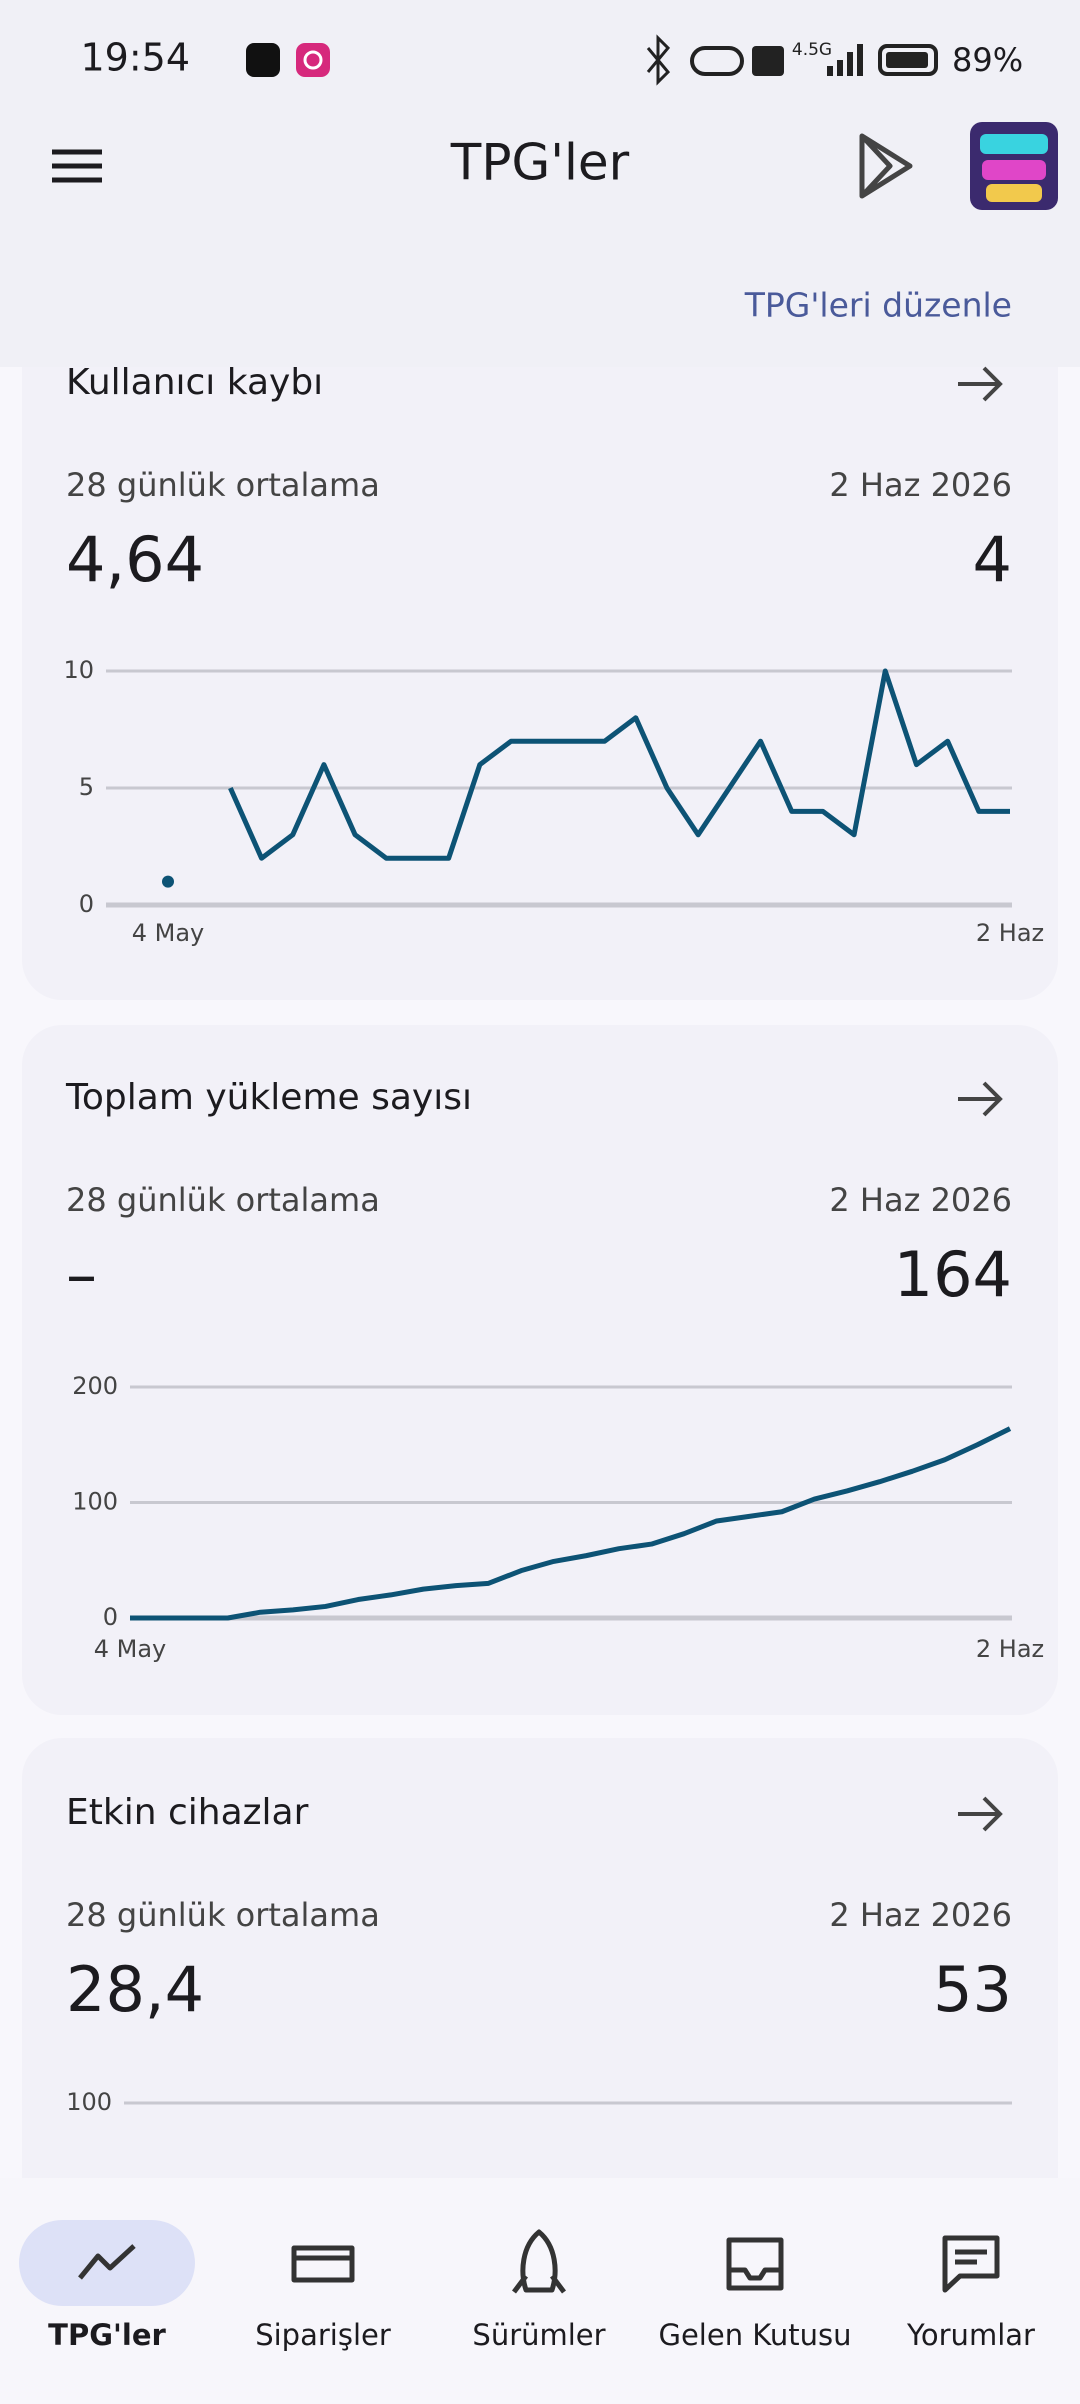  What do you see at coordinates (878, 305) in the screenshot?
I see `edit-kpis-link: TPG'leri düzenle` at bounding box center [878, 305].